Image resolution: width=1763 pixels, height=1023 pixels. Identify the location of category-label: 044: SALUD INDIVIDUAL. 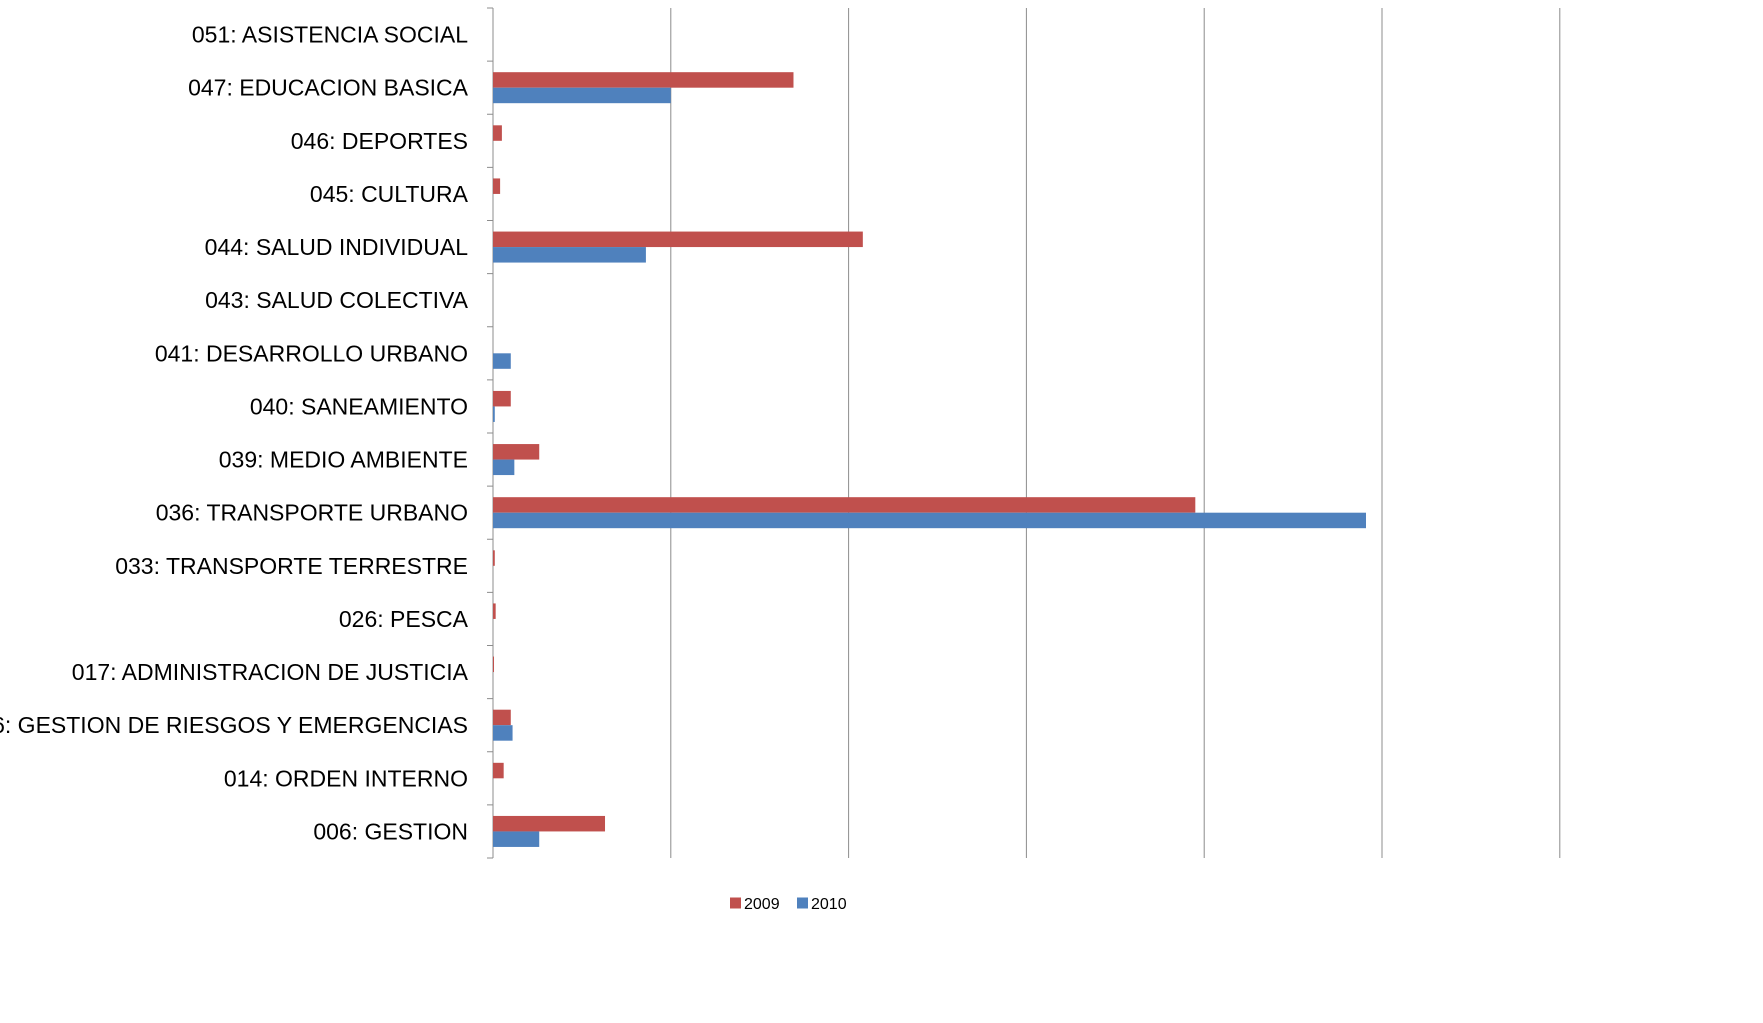
(337, 247).